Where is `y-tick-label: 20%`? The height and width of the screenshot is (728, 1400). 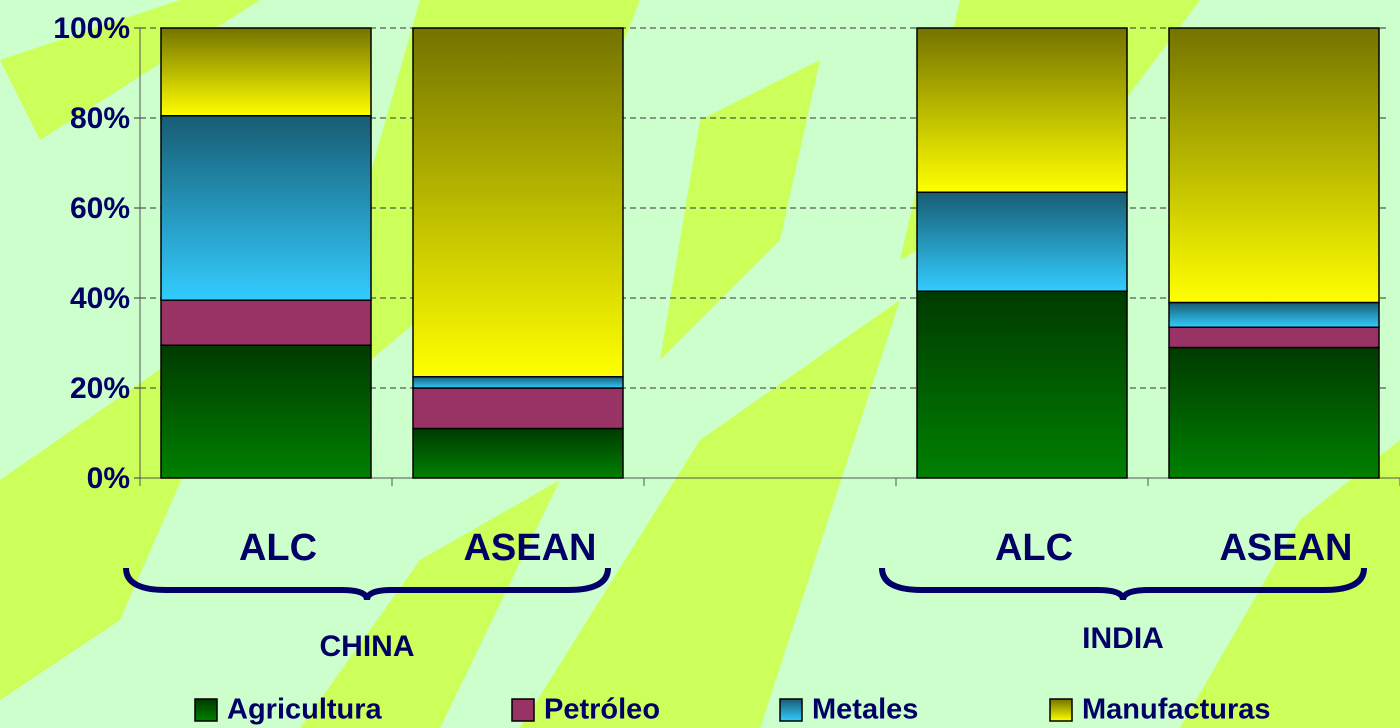
y-tick-label: 20% is located at coordinates (100, 388).